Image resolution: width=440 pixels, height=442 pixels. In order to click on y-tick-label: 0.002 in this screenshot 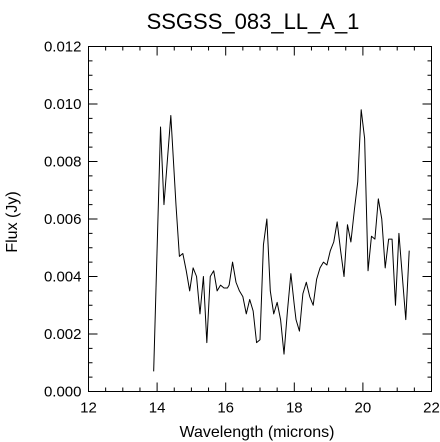, I will do `click(63, 334)`.